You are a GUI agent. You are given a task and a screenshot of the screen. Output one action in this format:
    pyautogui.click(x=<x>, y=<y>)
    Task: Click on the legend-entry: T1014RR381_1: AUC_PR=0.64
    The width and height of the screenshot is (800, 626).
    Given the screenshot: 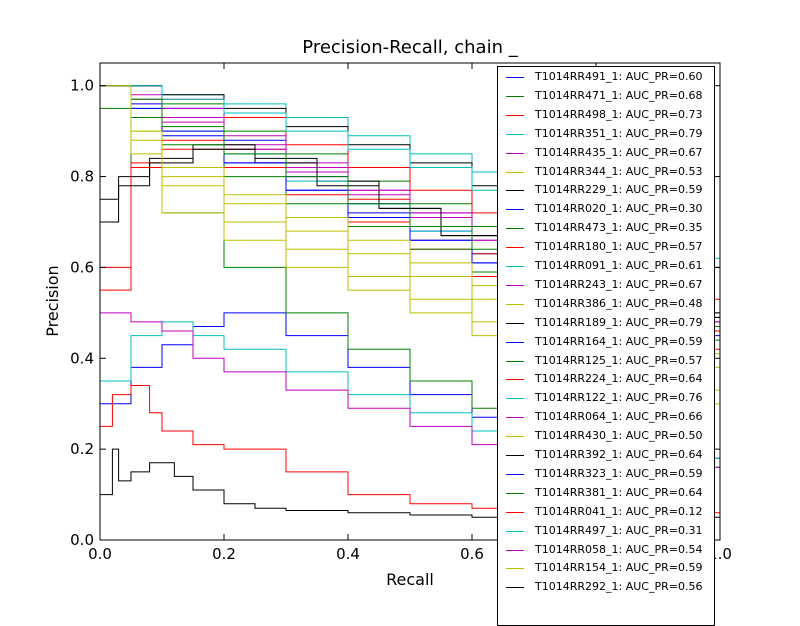 What is the action you would take?
    pyautogui.click(x=606, y=494)
    